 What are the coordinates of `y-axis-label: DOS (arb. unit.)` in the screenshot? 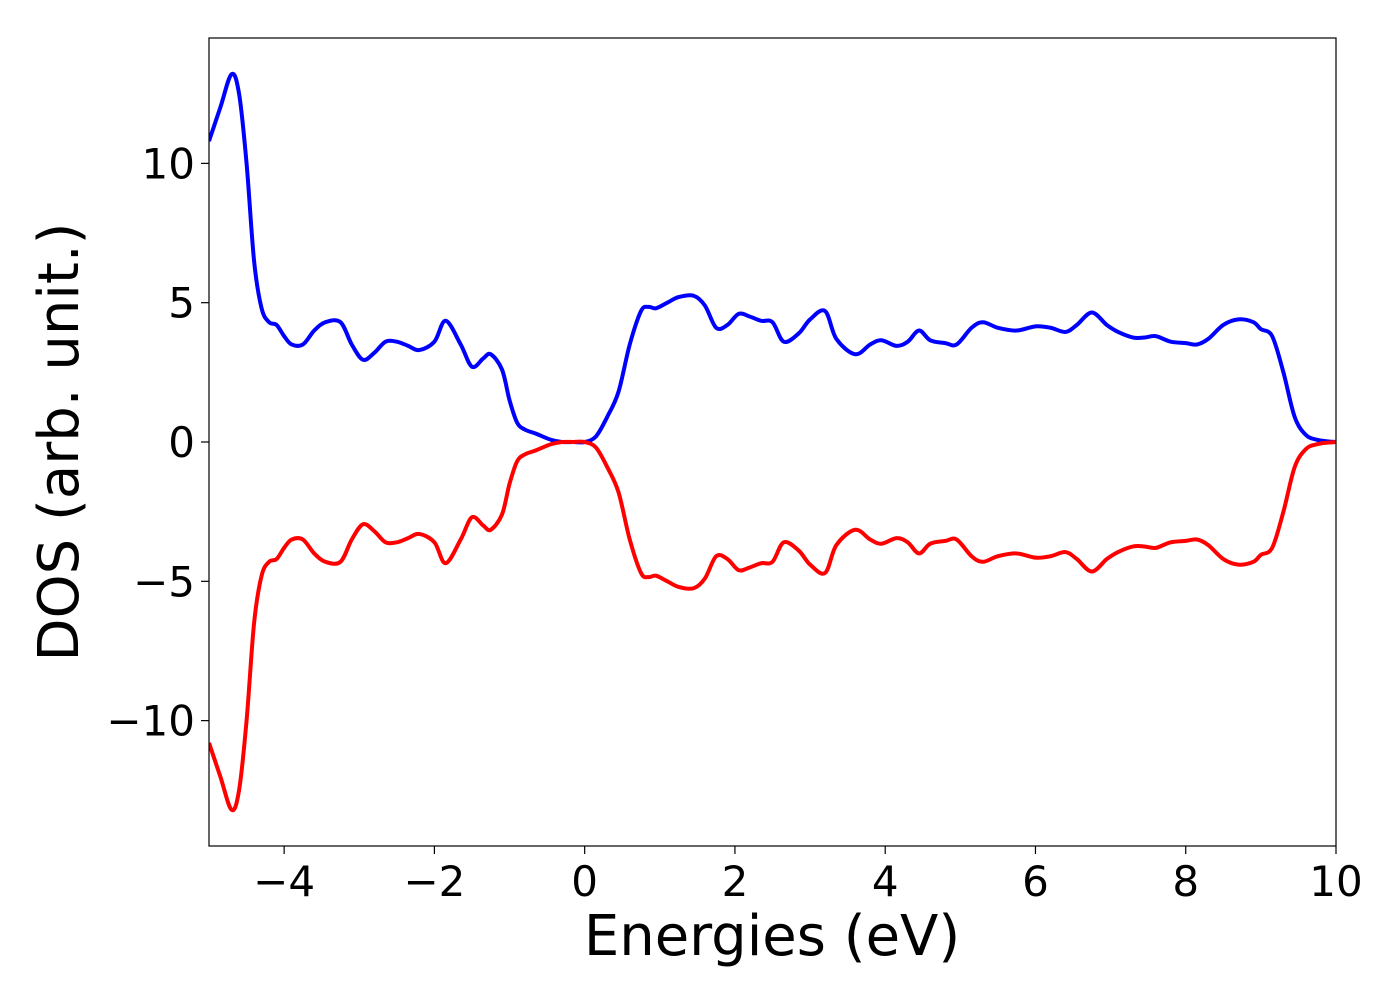 It's located at (59, 441).